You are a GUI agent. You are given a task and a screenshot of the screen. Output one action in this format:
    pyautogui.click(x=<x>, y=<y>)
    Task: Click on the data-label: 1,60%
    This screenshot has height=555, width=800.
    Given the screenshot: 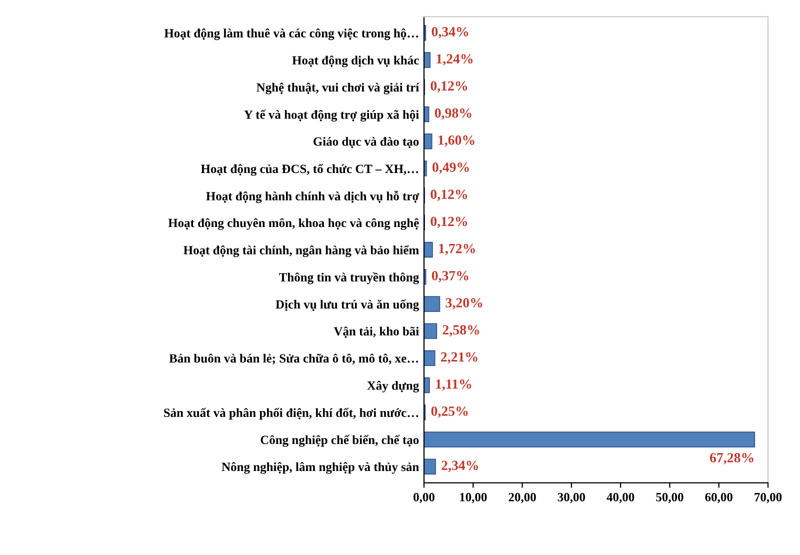 What is the action you would take?
    pyautogui.click(x=456, y=141)
    